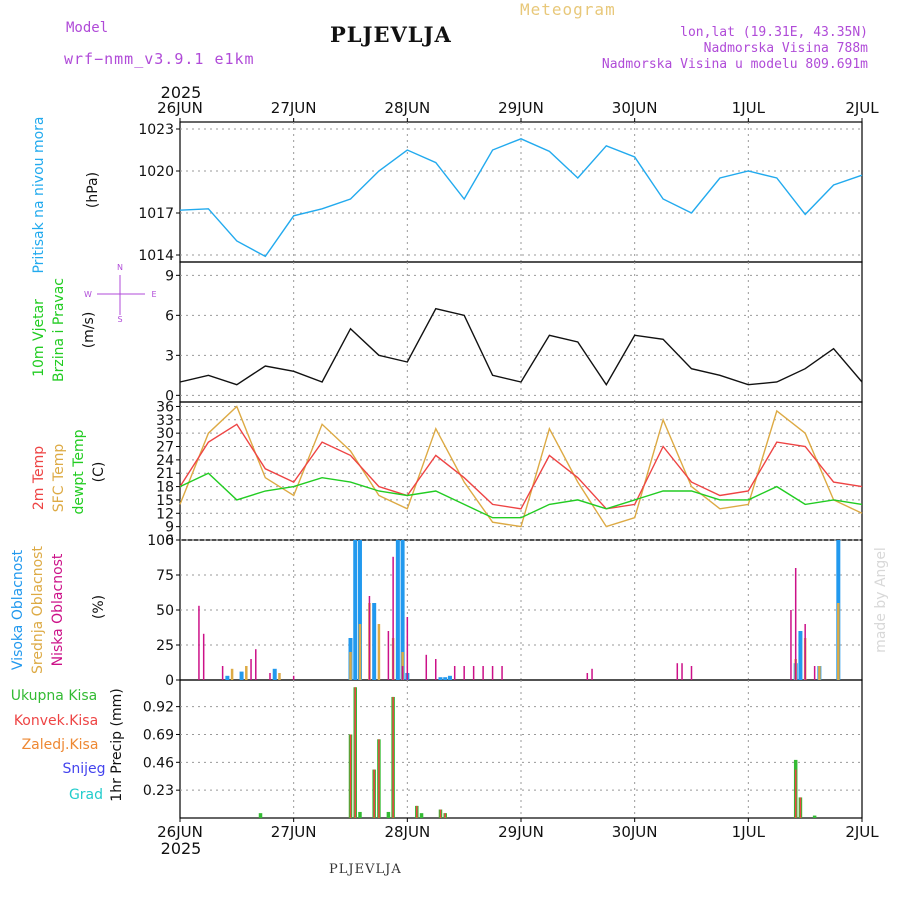 This screenshot has width=900, height=900. I want to click on temp-label-3: dewpt Temp, so click(79, 471).